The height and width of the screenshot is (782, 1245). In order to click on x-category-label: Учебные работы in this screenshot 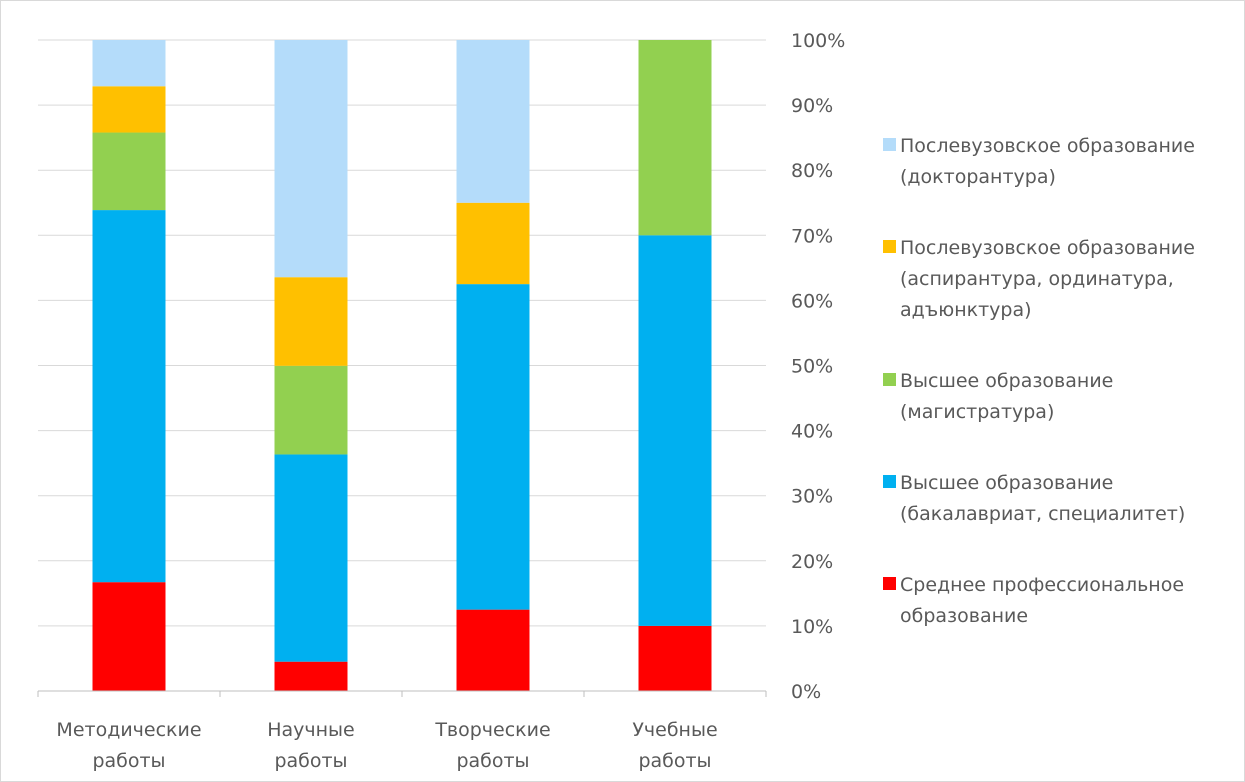, I will do `click(674, 745)`.